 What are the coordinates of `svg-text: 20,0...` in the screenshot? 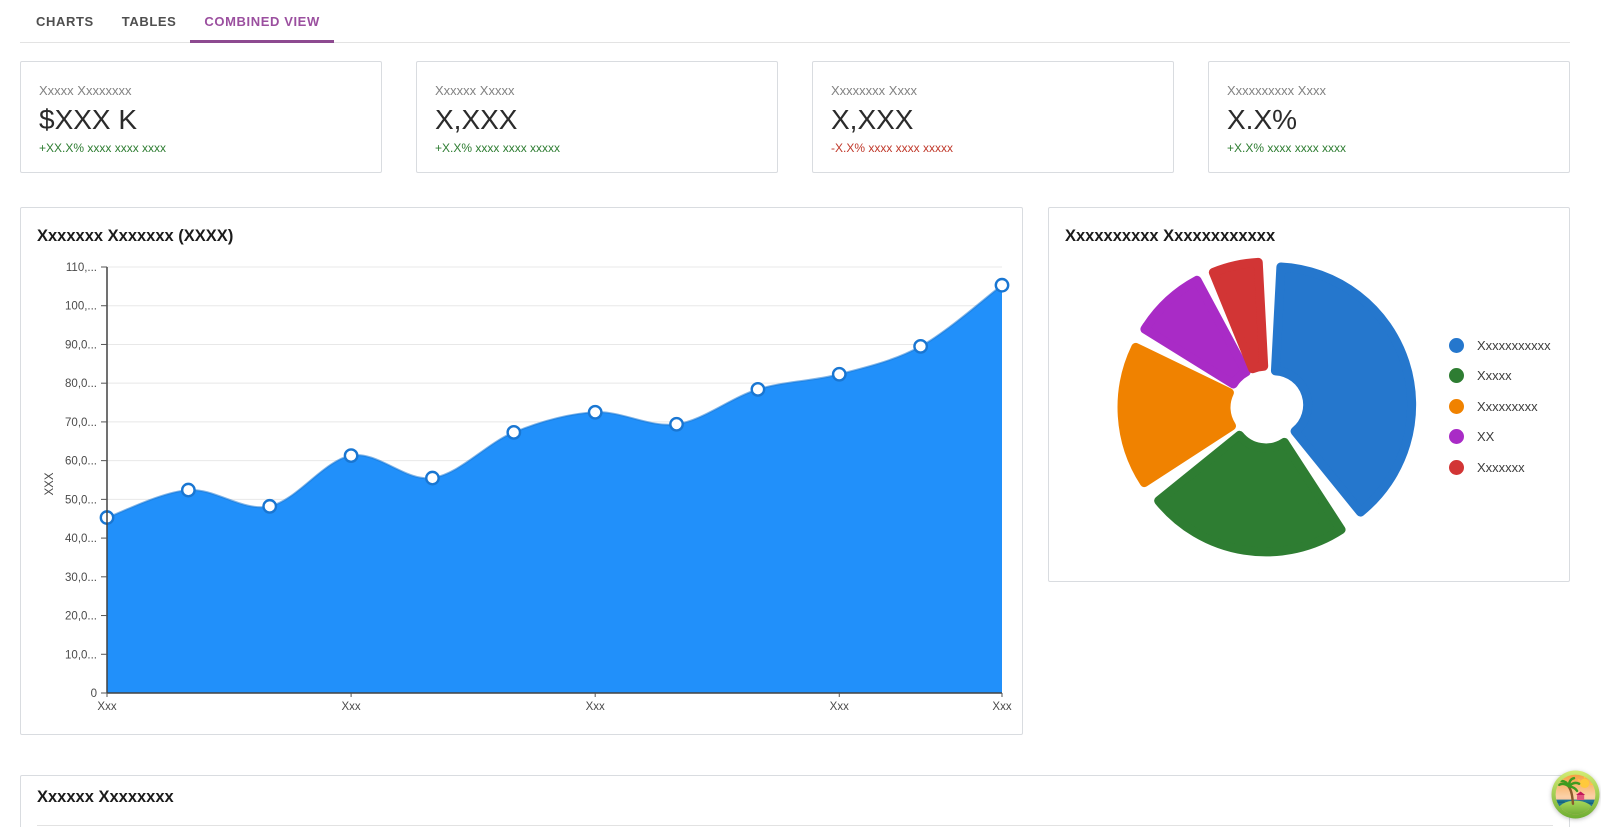 It's located at (81, 617).